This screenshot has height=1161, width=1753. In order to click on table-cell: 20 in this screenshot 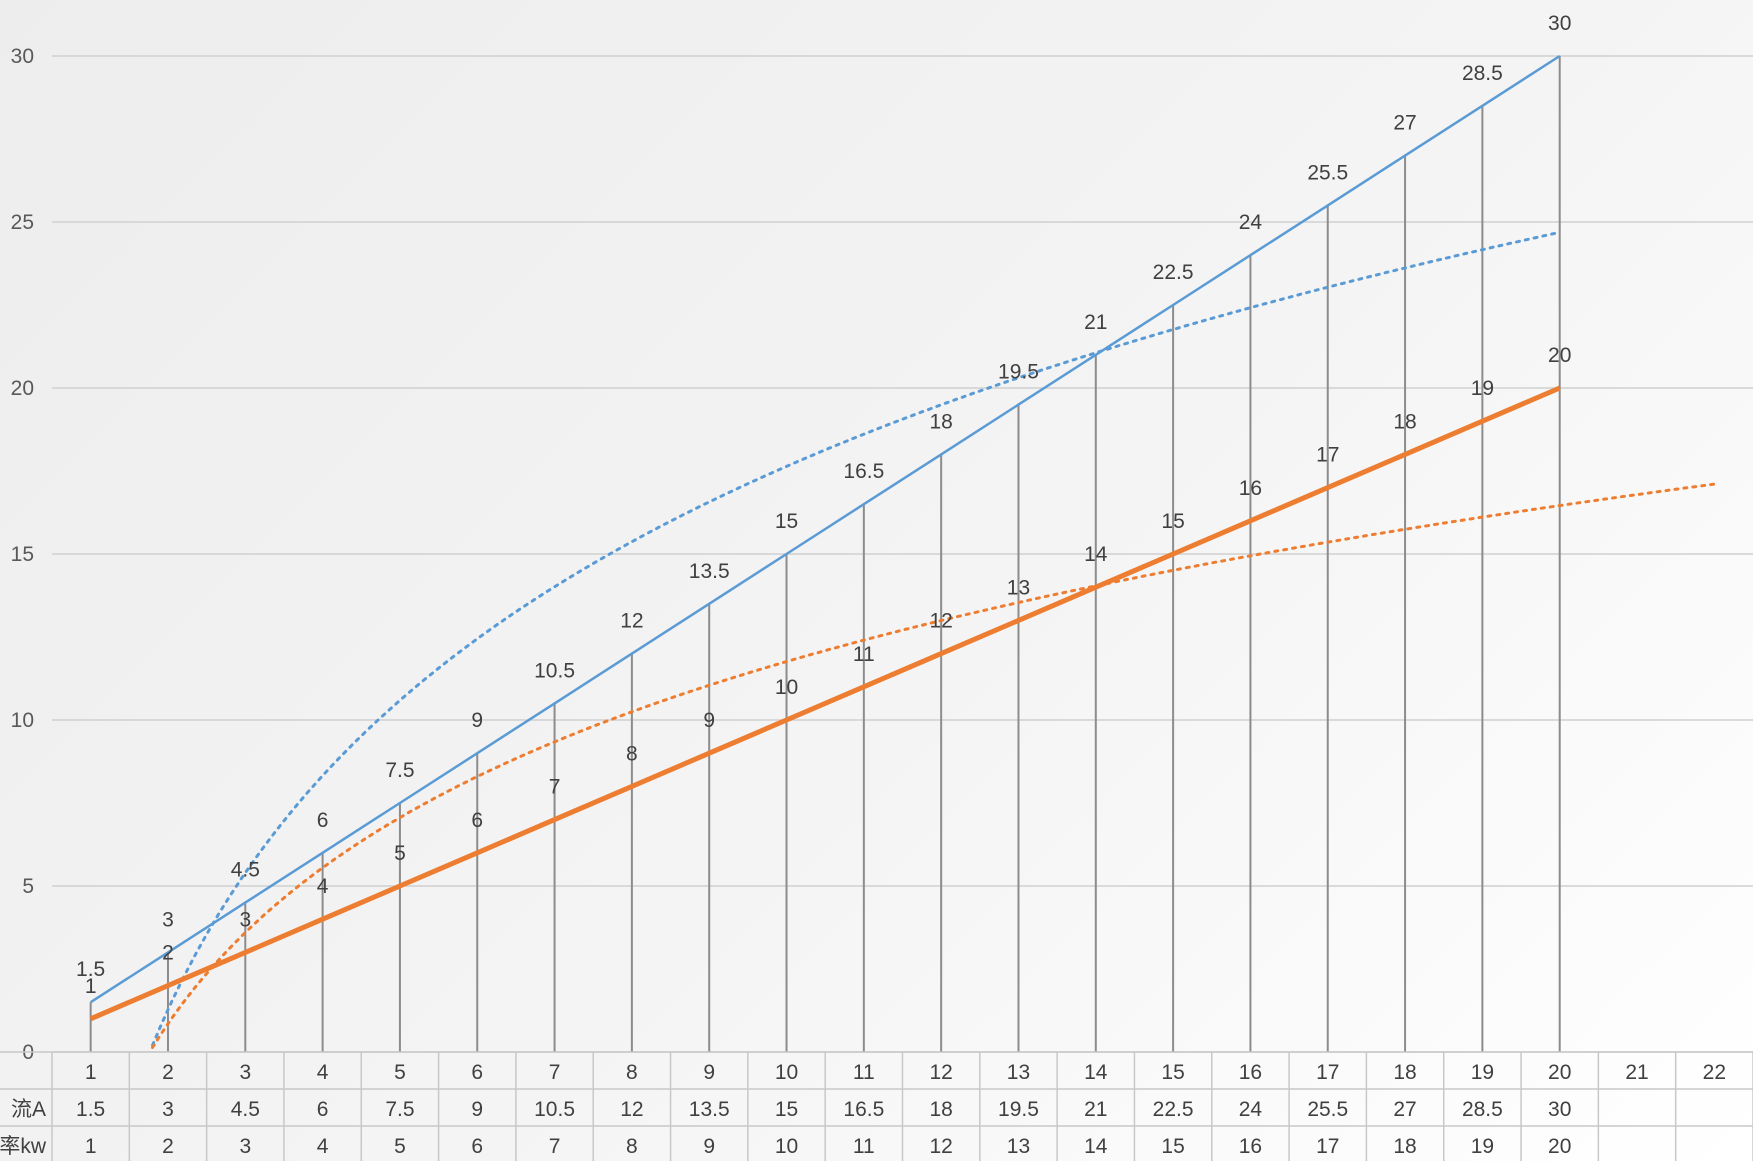, I will do `click(1559, 1146)`.